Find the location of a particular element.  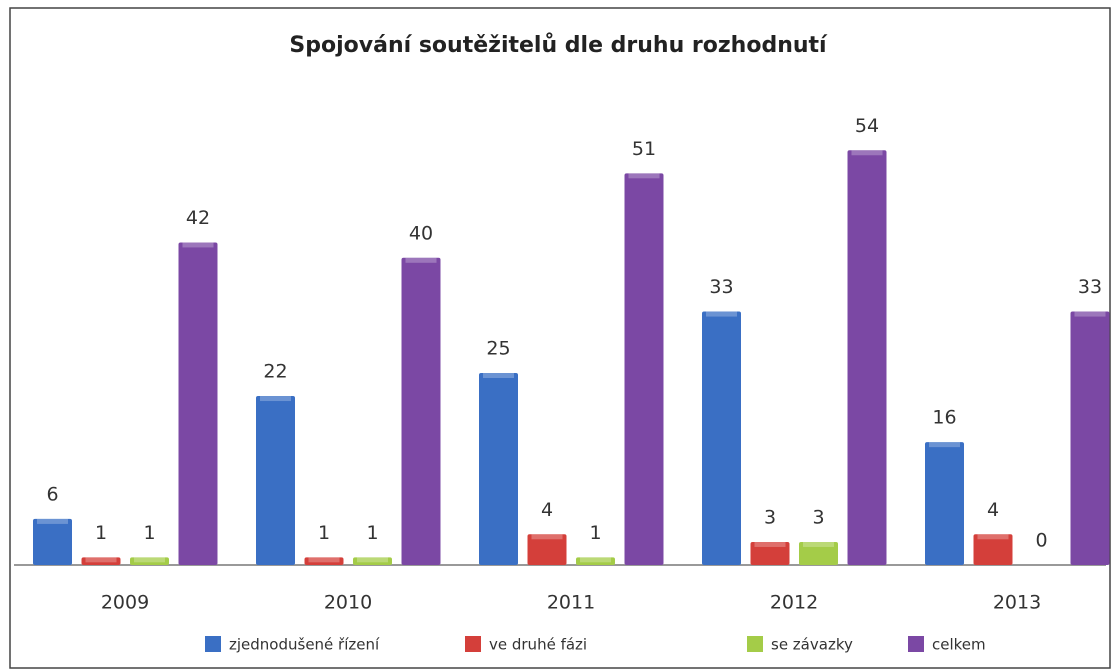

x-tick-label: 2009 is located at coordinates (125, 603).